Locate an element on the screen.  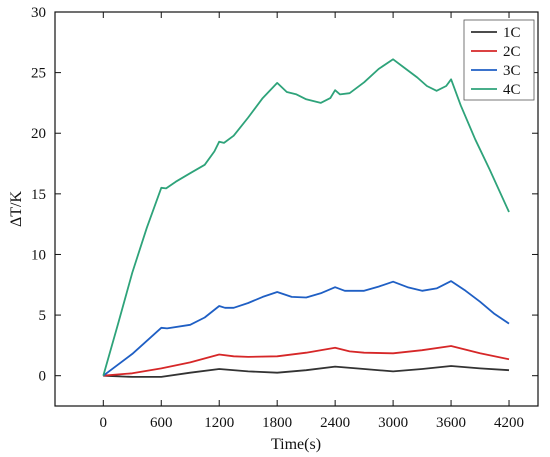
legend-box is located at coordinates (499, 60).